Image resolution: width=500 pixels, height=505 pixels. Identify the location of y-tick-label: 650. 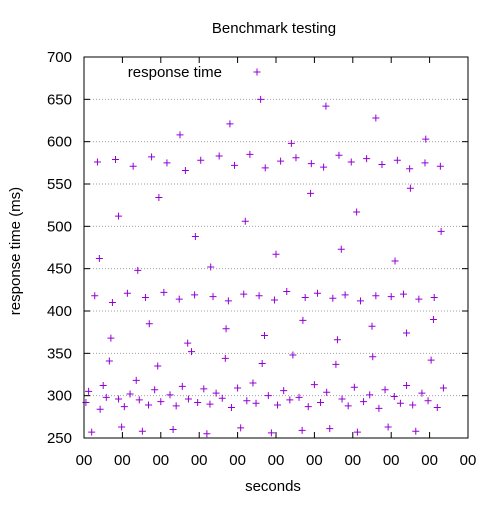
(59, 99).